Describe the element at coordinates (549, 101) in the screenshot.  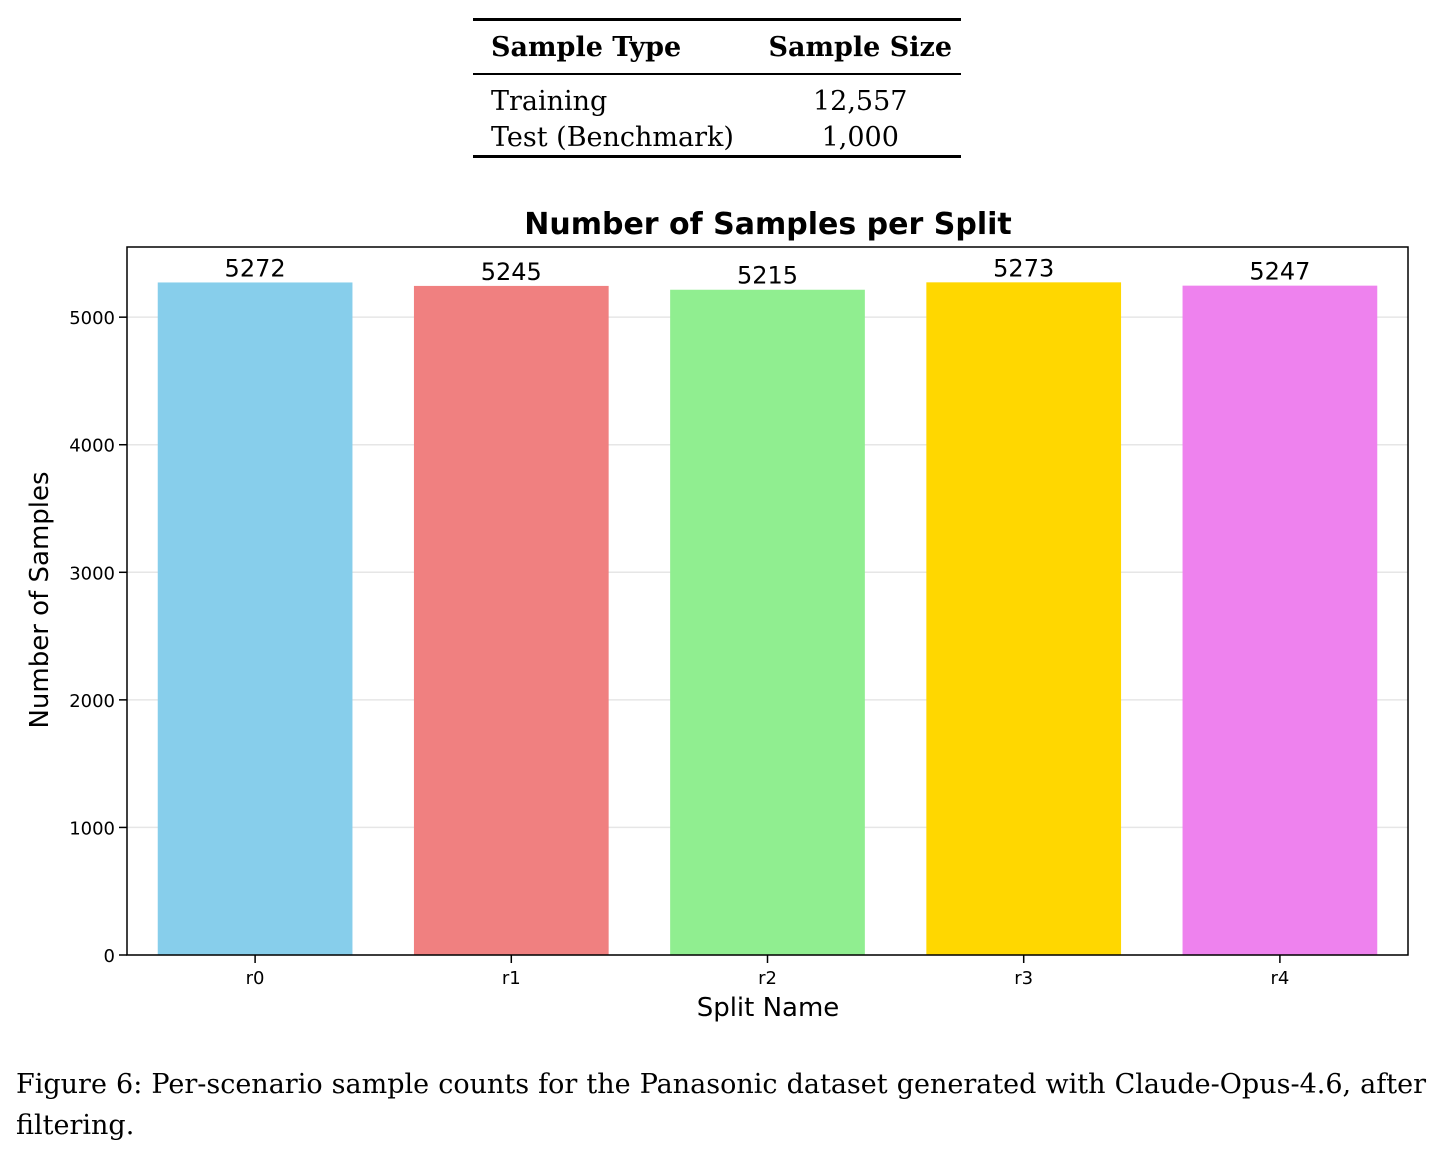
I see `table-cell-type: Training` at that location.